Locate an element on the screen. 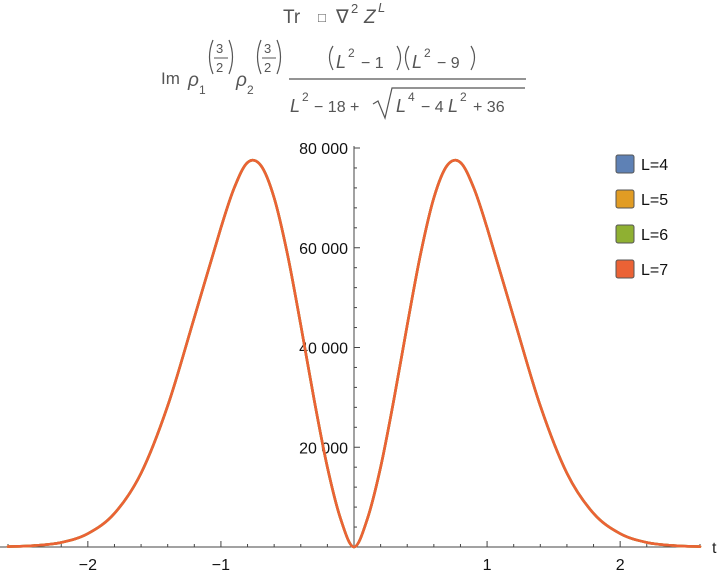 The width and height of the screenshot is (720, 580). chart-title-line1: Tr □ ∇ 2 Z L is located at coordinates (334, 14).